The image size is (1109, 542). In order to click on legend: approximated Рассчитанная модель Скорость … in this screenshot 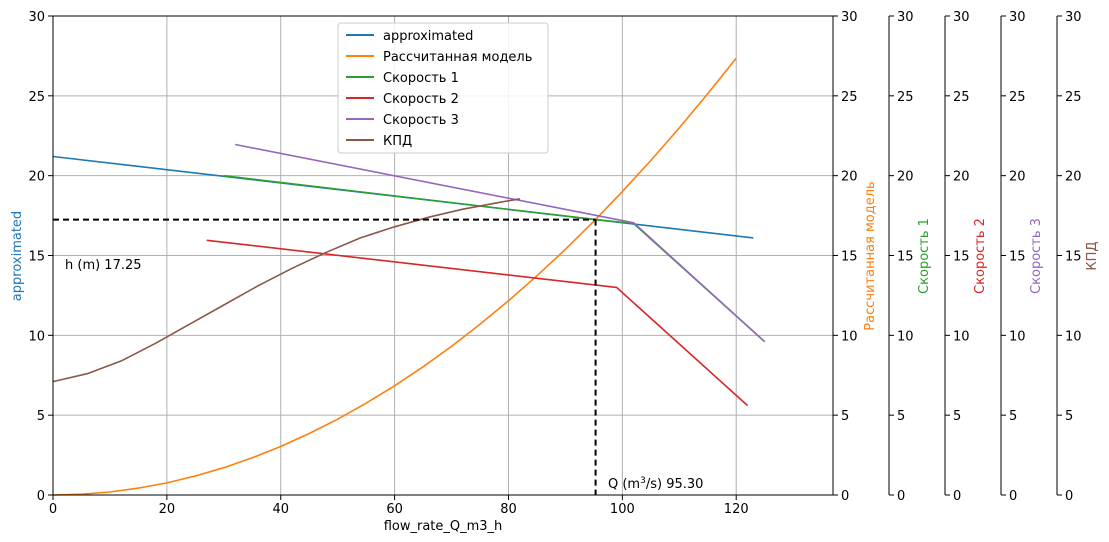, I will do `click(443, 88)`.